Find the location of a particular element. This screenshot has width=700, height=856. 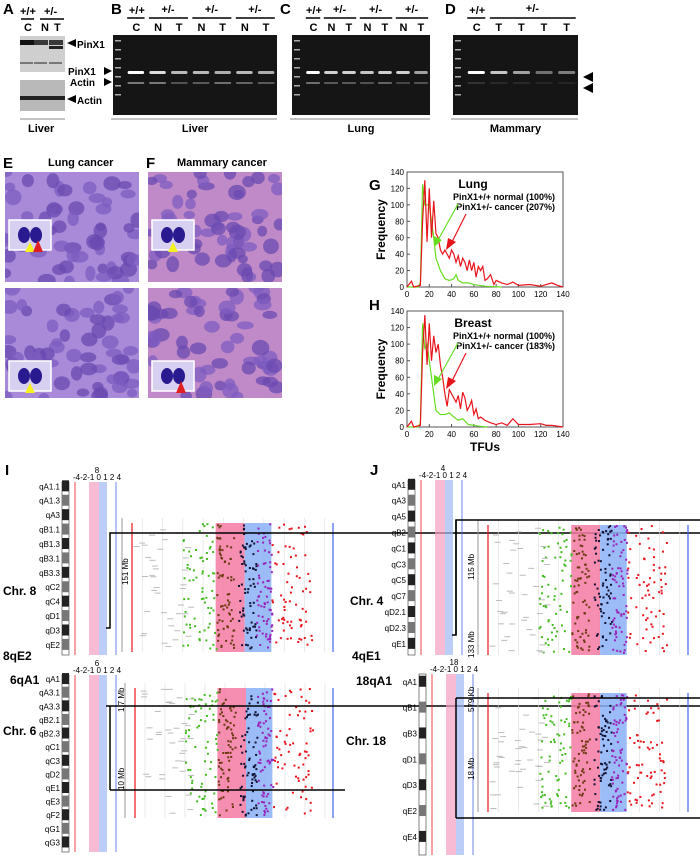

chromosome-number: 6 is located at coordinates (97, 663).